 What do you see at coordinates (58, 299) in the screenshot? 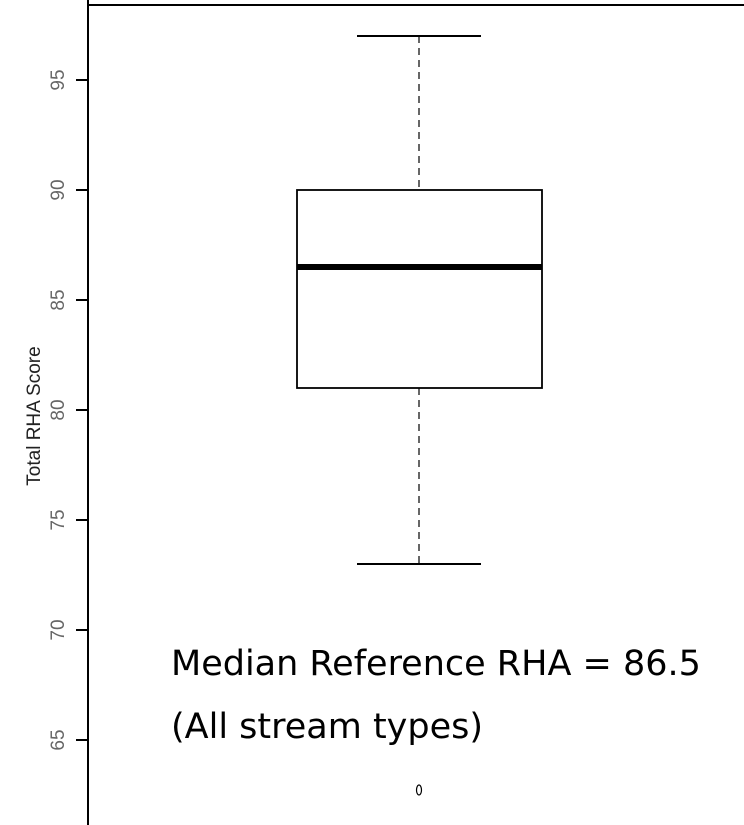
I see `y-tick-label-85: 85` at bounding box center [58, 299].